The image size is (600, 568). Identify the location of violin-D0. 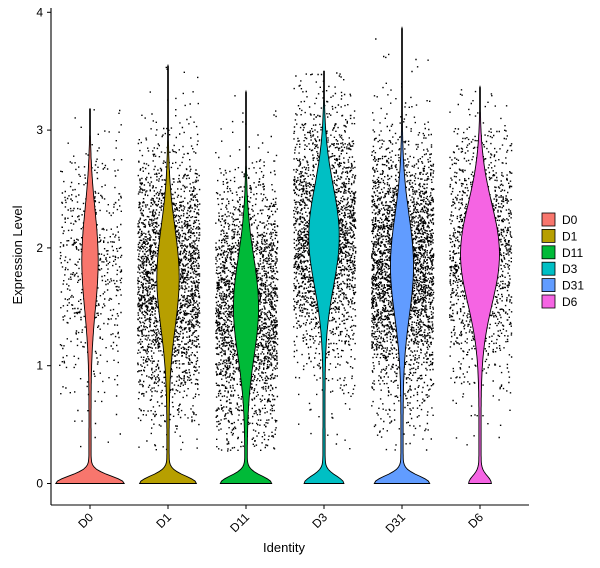
(90, 296).